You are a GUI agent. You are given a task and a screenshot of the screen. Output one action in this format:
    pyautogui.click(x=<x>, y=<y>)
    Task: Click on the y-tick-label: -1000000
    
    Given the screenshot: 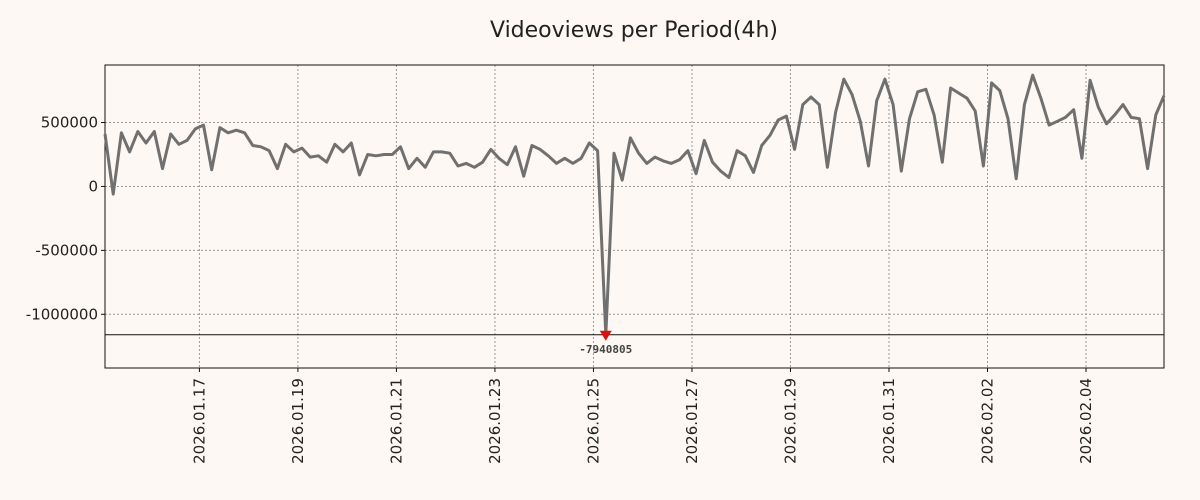 What is the action you would take?
    pyautogui.click(x=62, y=314)
    